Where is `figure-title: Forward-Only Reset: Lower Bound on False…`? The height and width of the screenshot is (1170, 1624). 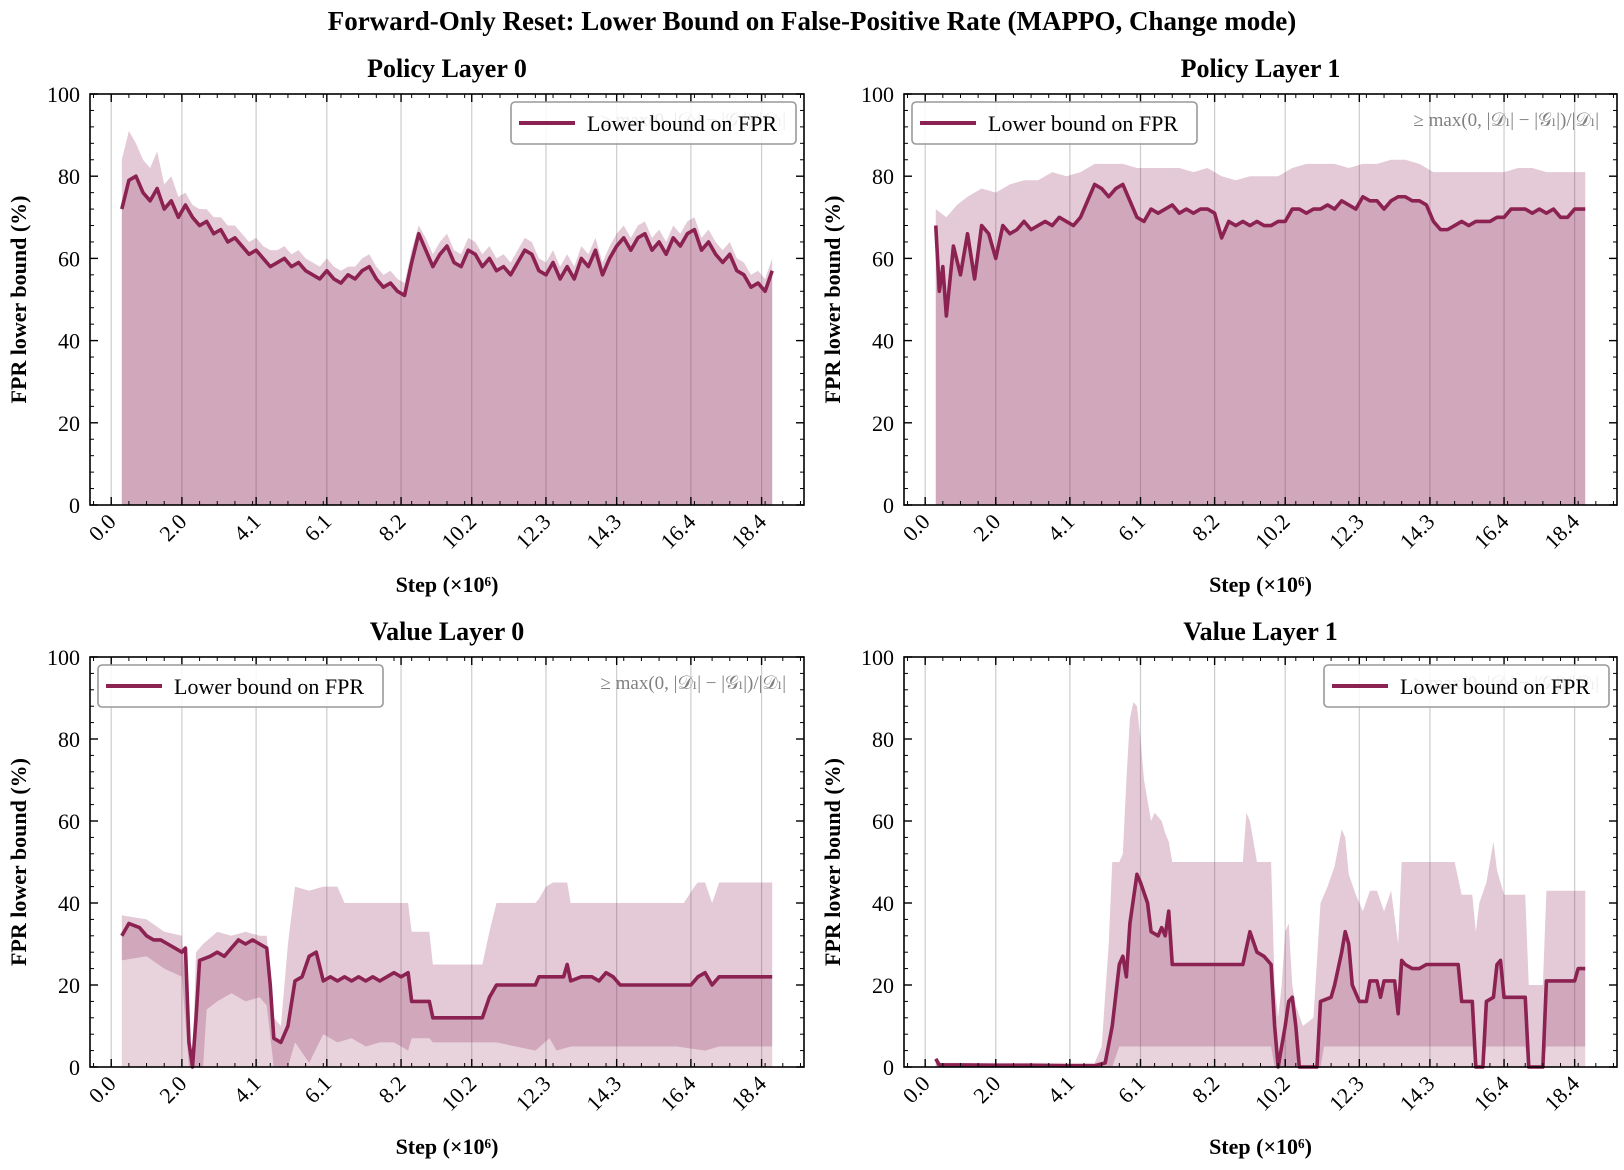
figure-title: Forward-Only Reset: Lower Bound on False… is located at coordinates (812, 21).